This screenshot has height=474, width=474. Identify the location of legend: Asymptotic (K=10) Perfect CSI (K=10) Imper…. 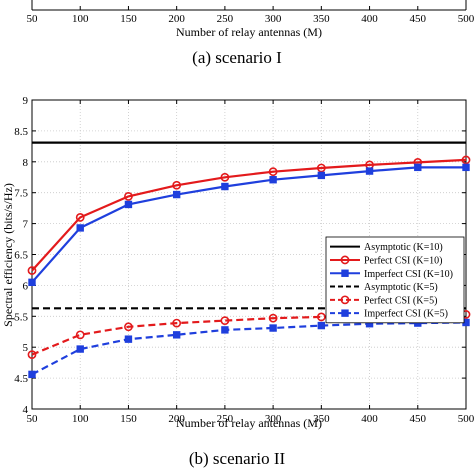
(395, 280).